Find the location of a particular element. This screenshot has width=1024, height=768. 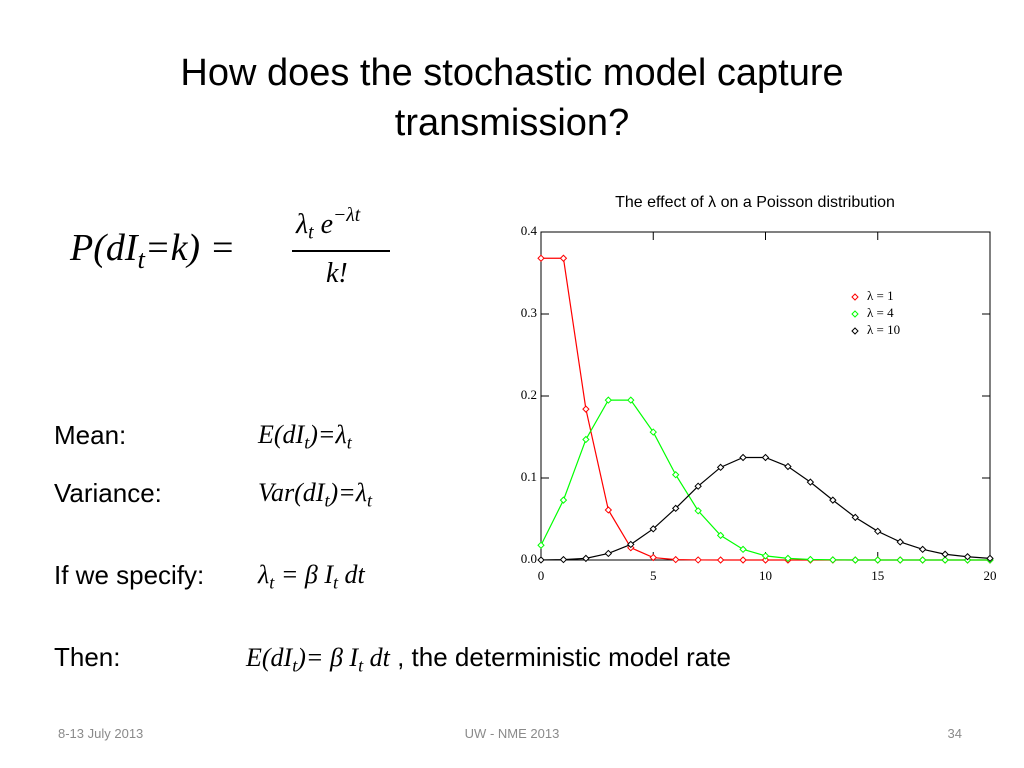

text: E(dI is located at coordinates (281, 434).